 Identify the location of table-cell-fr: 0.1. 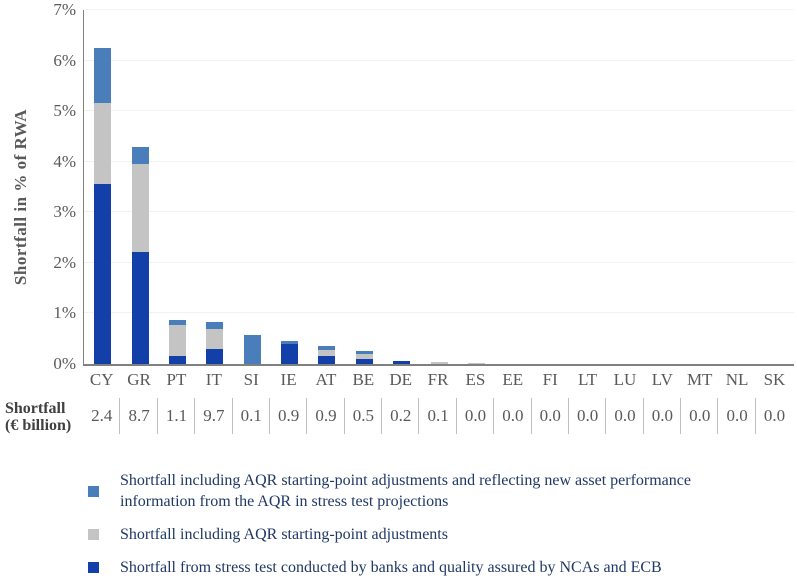
(438, 416).